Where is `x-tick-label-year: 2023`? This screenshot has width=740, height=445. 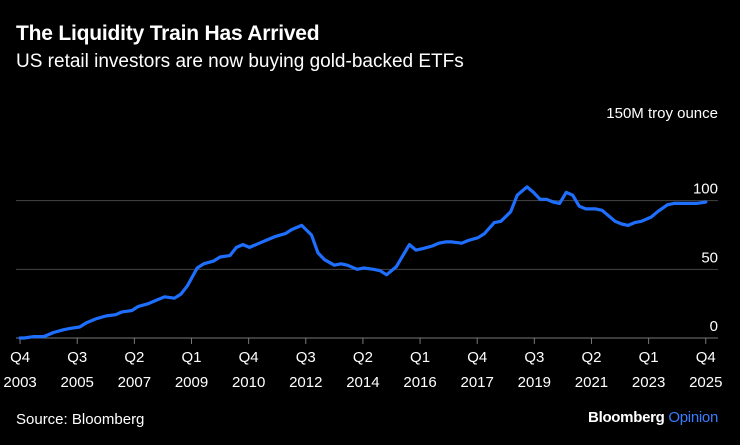 x-tick-label-year: 2023 is located at coordinates (648, 382).